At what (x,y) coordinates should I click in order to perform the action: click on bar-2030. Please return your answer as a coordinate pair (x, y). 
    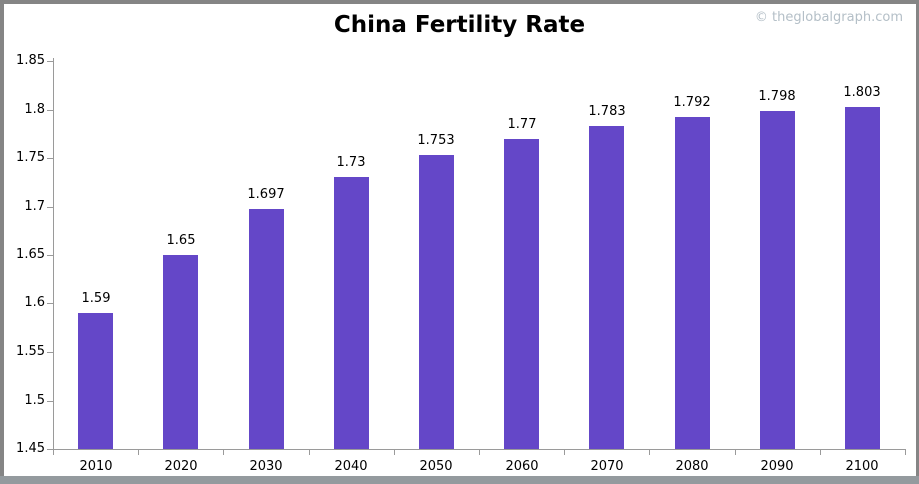
    Looking at the image, I should click on (266, 329).